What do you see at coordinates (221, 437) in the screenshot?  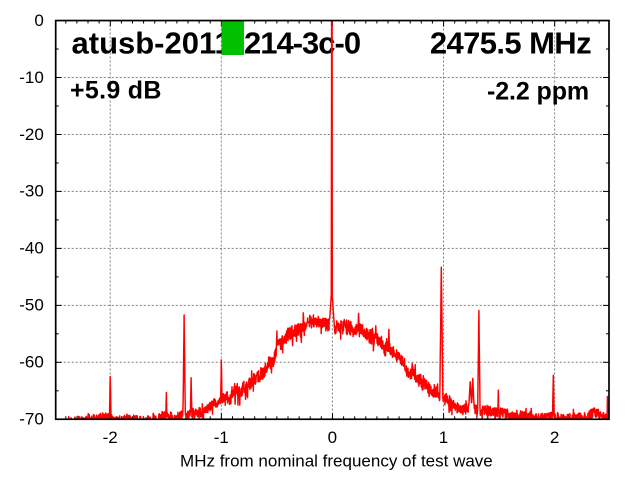 I see `svg-text: -1` at bounding box center [221, 437].